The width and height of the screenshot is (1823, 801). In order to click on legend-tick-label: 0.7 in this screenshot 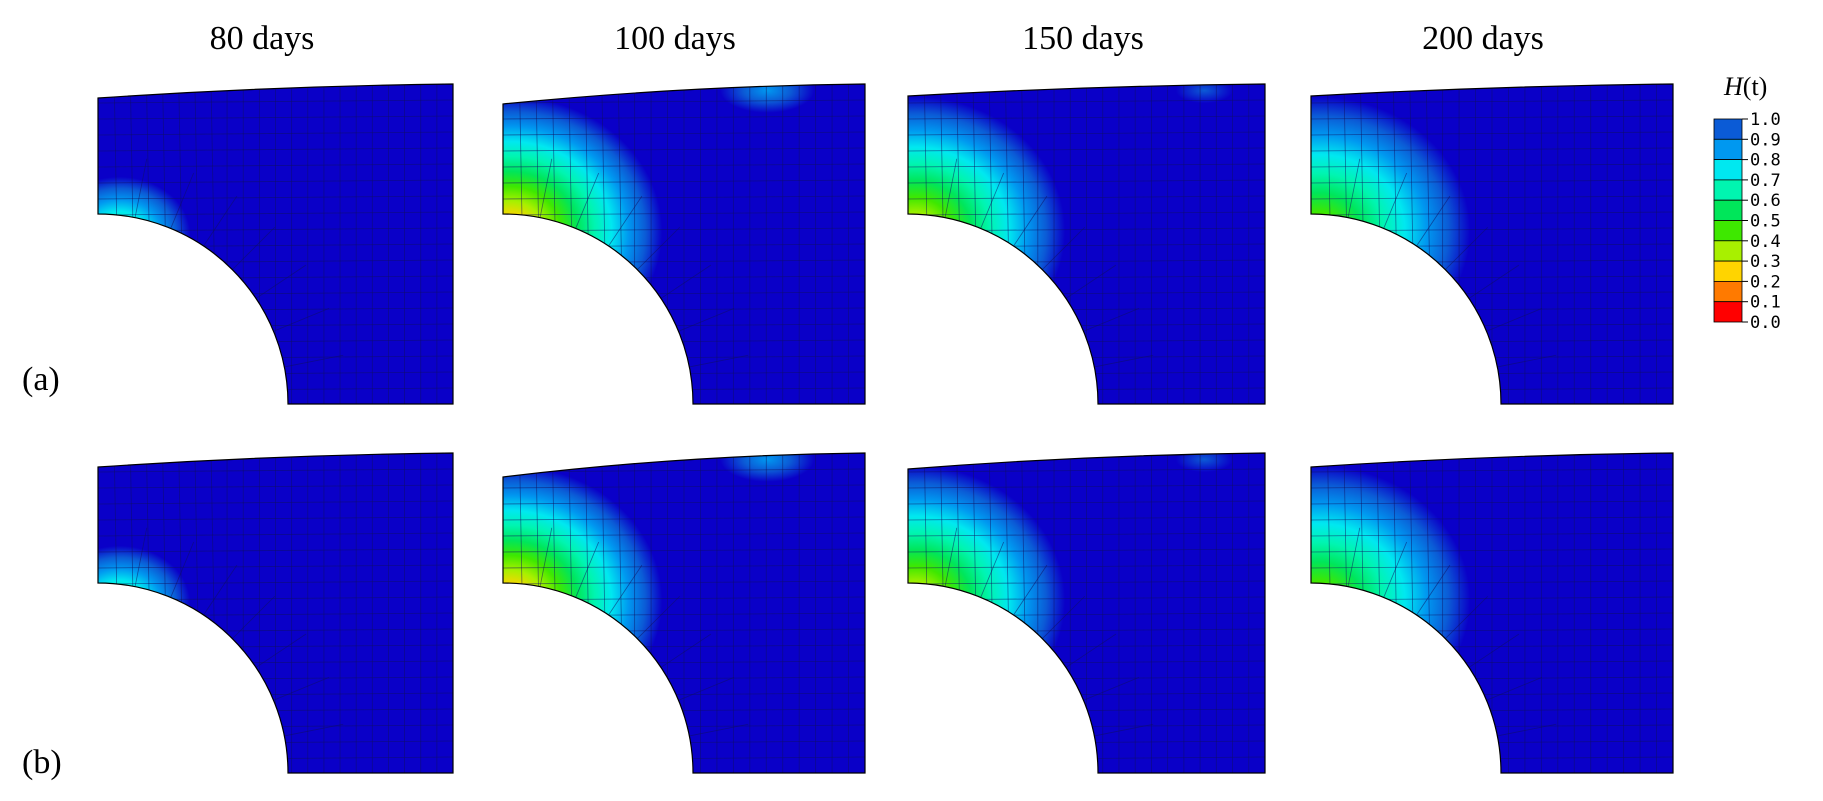, I will do `click(1765, 181)`.